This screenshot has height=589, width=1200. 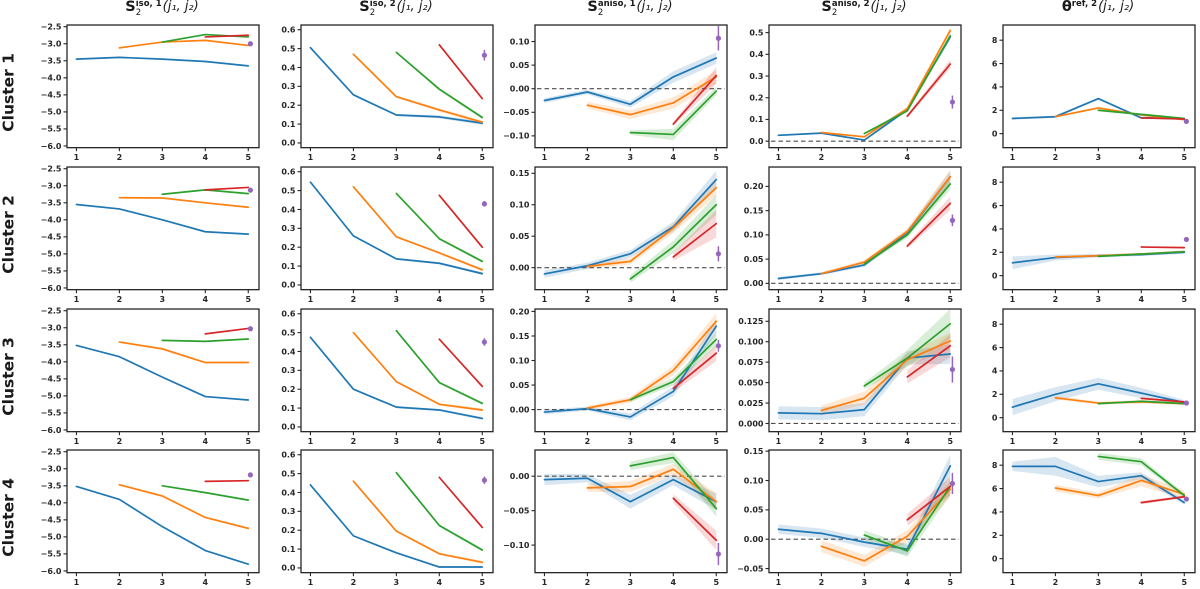 What do you see at coordinates (288, 228) in the screenshot?
I see `svg-text: 0.3` at bounding box center [288, 228].